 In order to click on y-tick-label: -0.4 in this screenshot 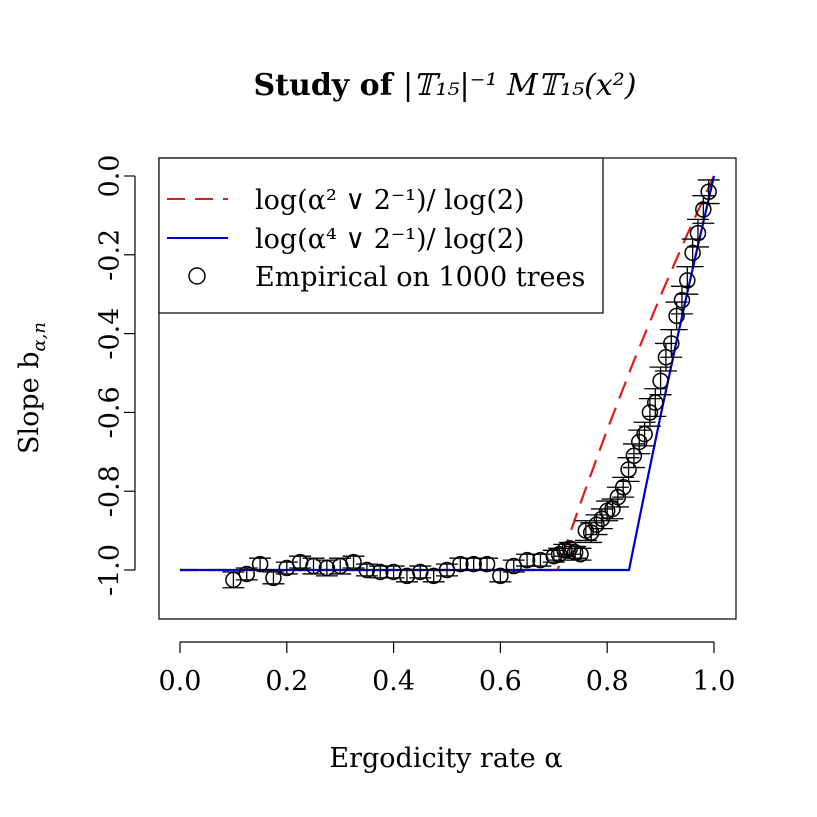, I will do `click(110, 334)`.